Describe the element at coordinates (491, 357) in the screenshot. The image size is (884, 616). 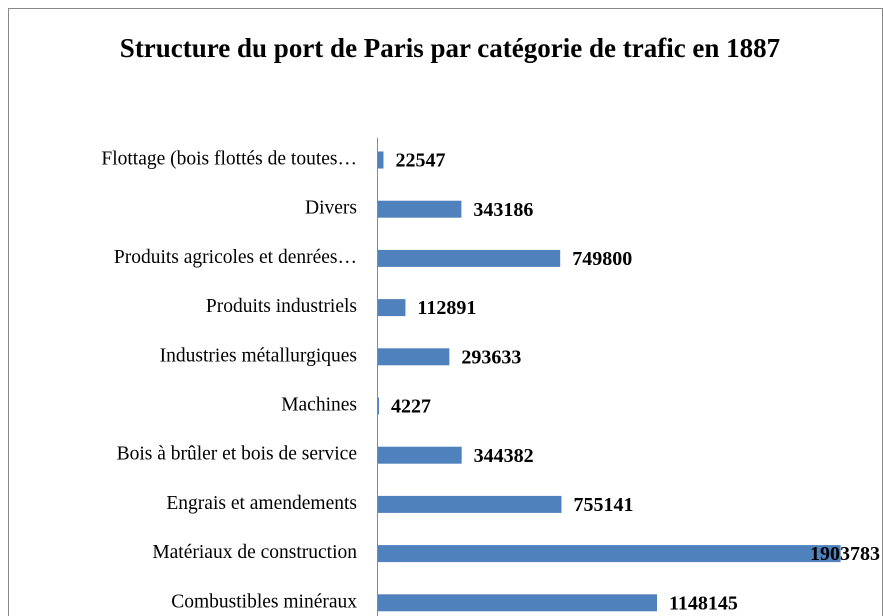
I see `data-label: 293633` at that location.